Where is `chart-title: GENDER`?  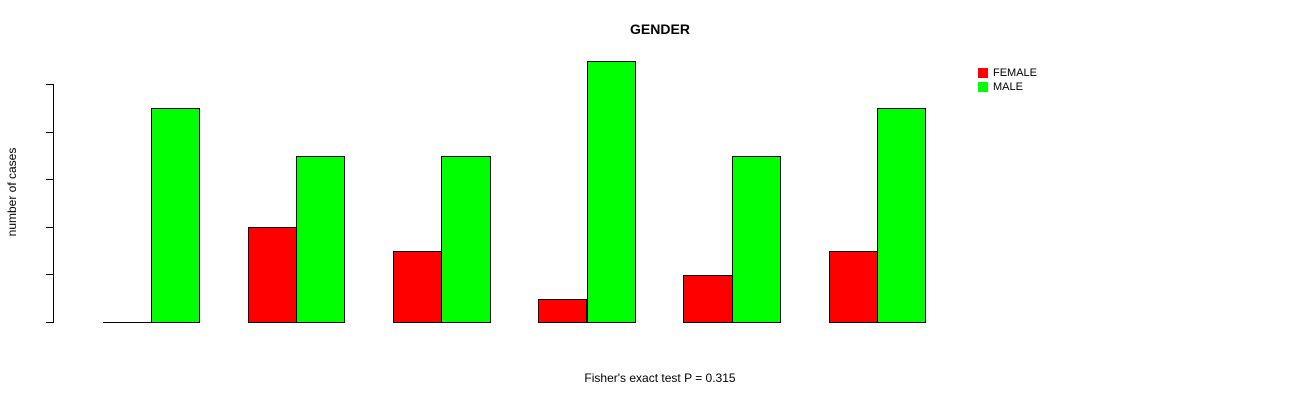 chart-title: GENDER is located at coordinates (660, 29).